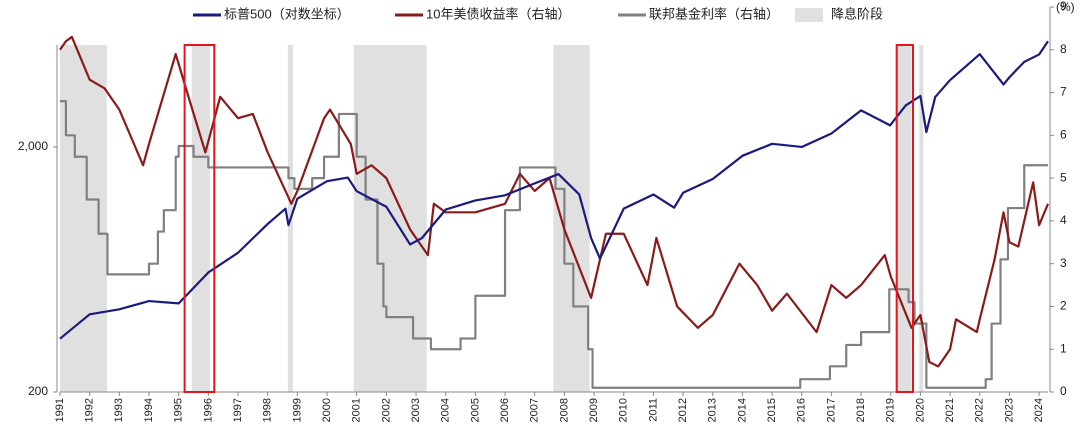 This screenshot has height=440, width=1080. I want to click on x-tick-label: 2015, so click(772, 410).